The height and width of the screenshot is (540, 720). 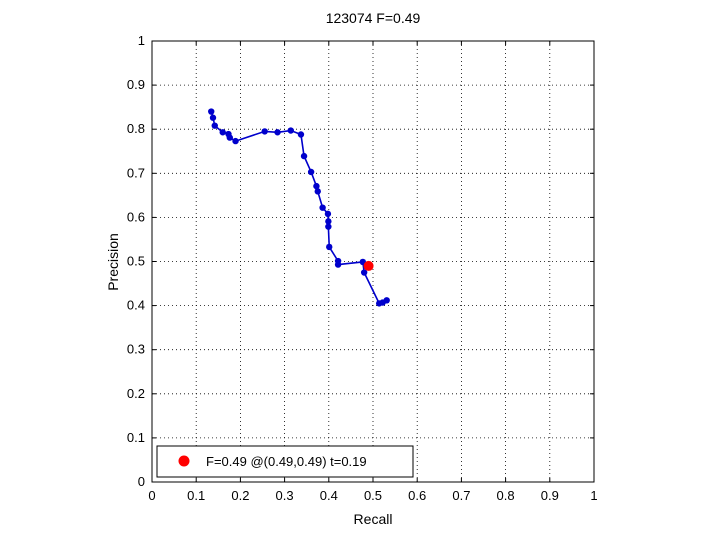 I want to click on x-tick-label: 0.4, so click(x=329, y=495).